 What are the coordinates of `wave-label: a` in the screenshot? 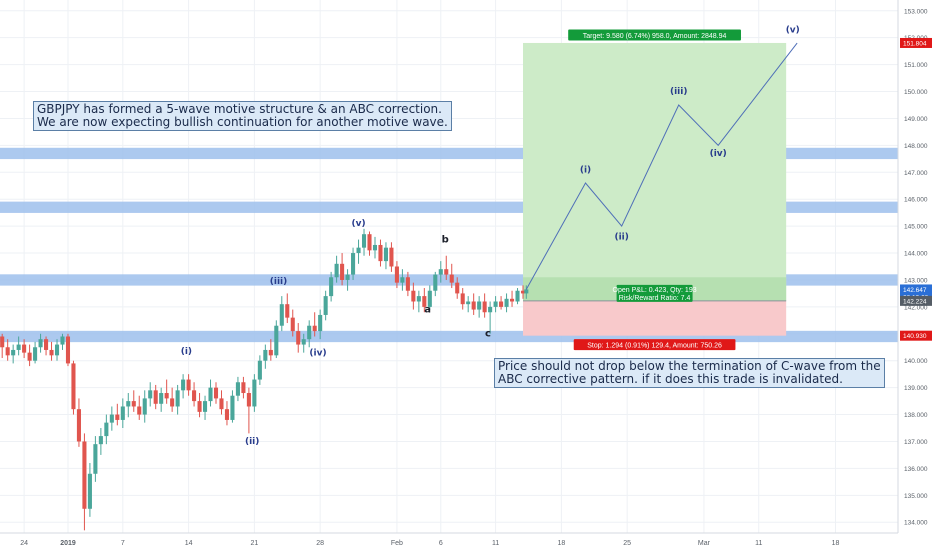 It's located at (427, 309).